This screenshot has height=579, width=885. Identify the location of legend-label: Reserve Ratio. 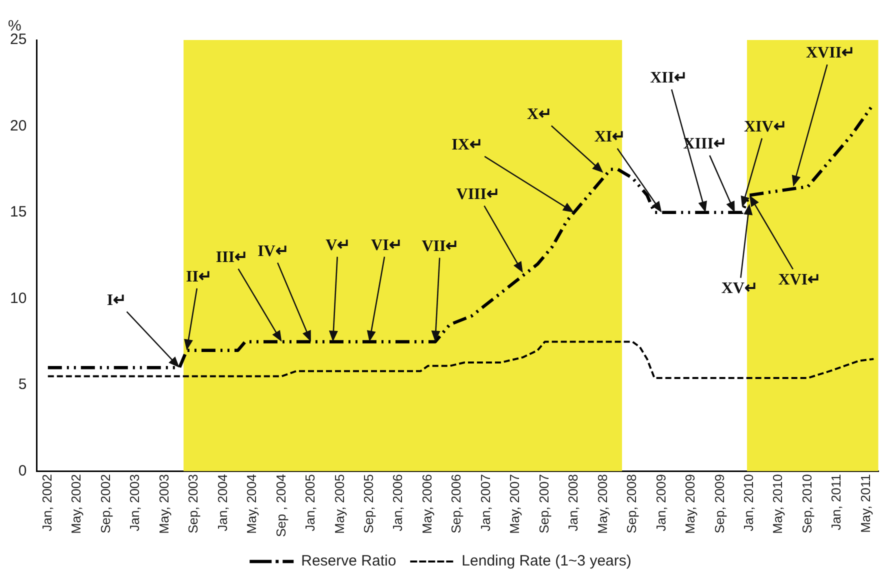
(348, 561).